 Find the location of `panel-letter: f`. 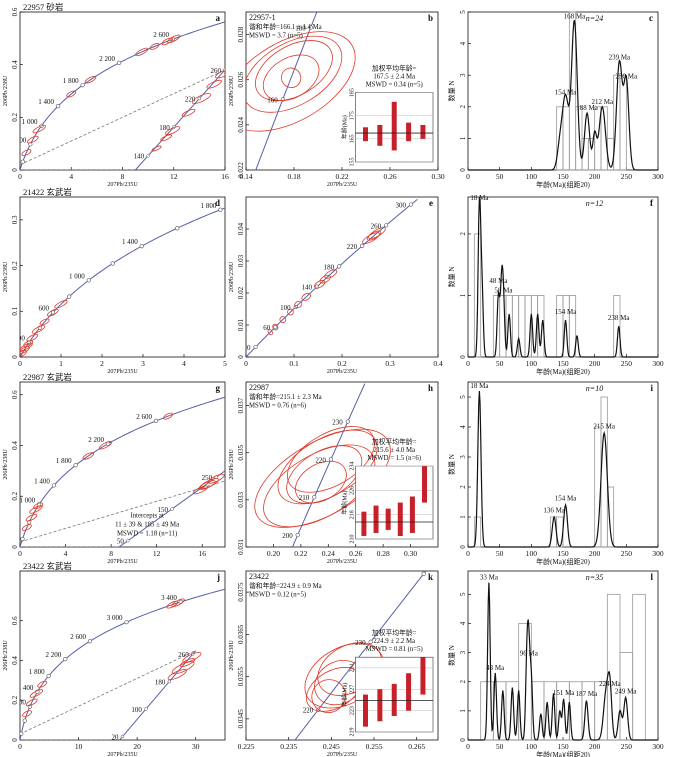

panel-letter: f is located at coordinates (652, 203).